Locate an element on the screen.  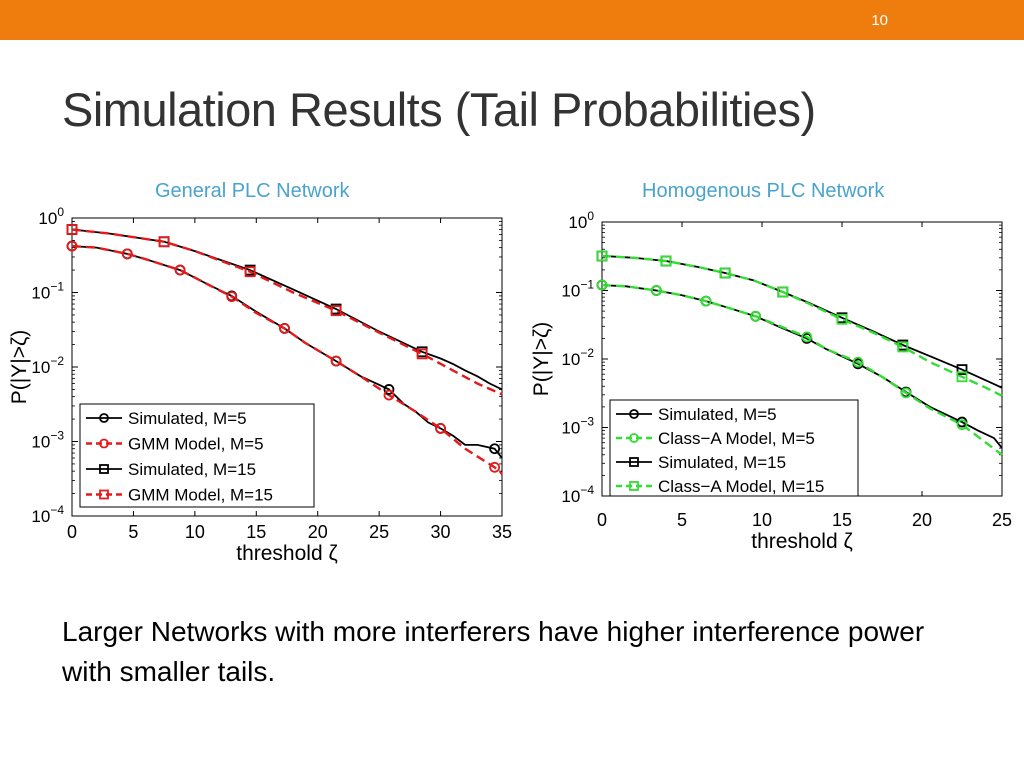
general-legend-label-2: Simulated, M=15 is located at coordinates (192, 469).